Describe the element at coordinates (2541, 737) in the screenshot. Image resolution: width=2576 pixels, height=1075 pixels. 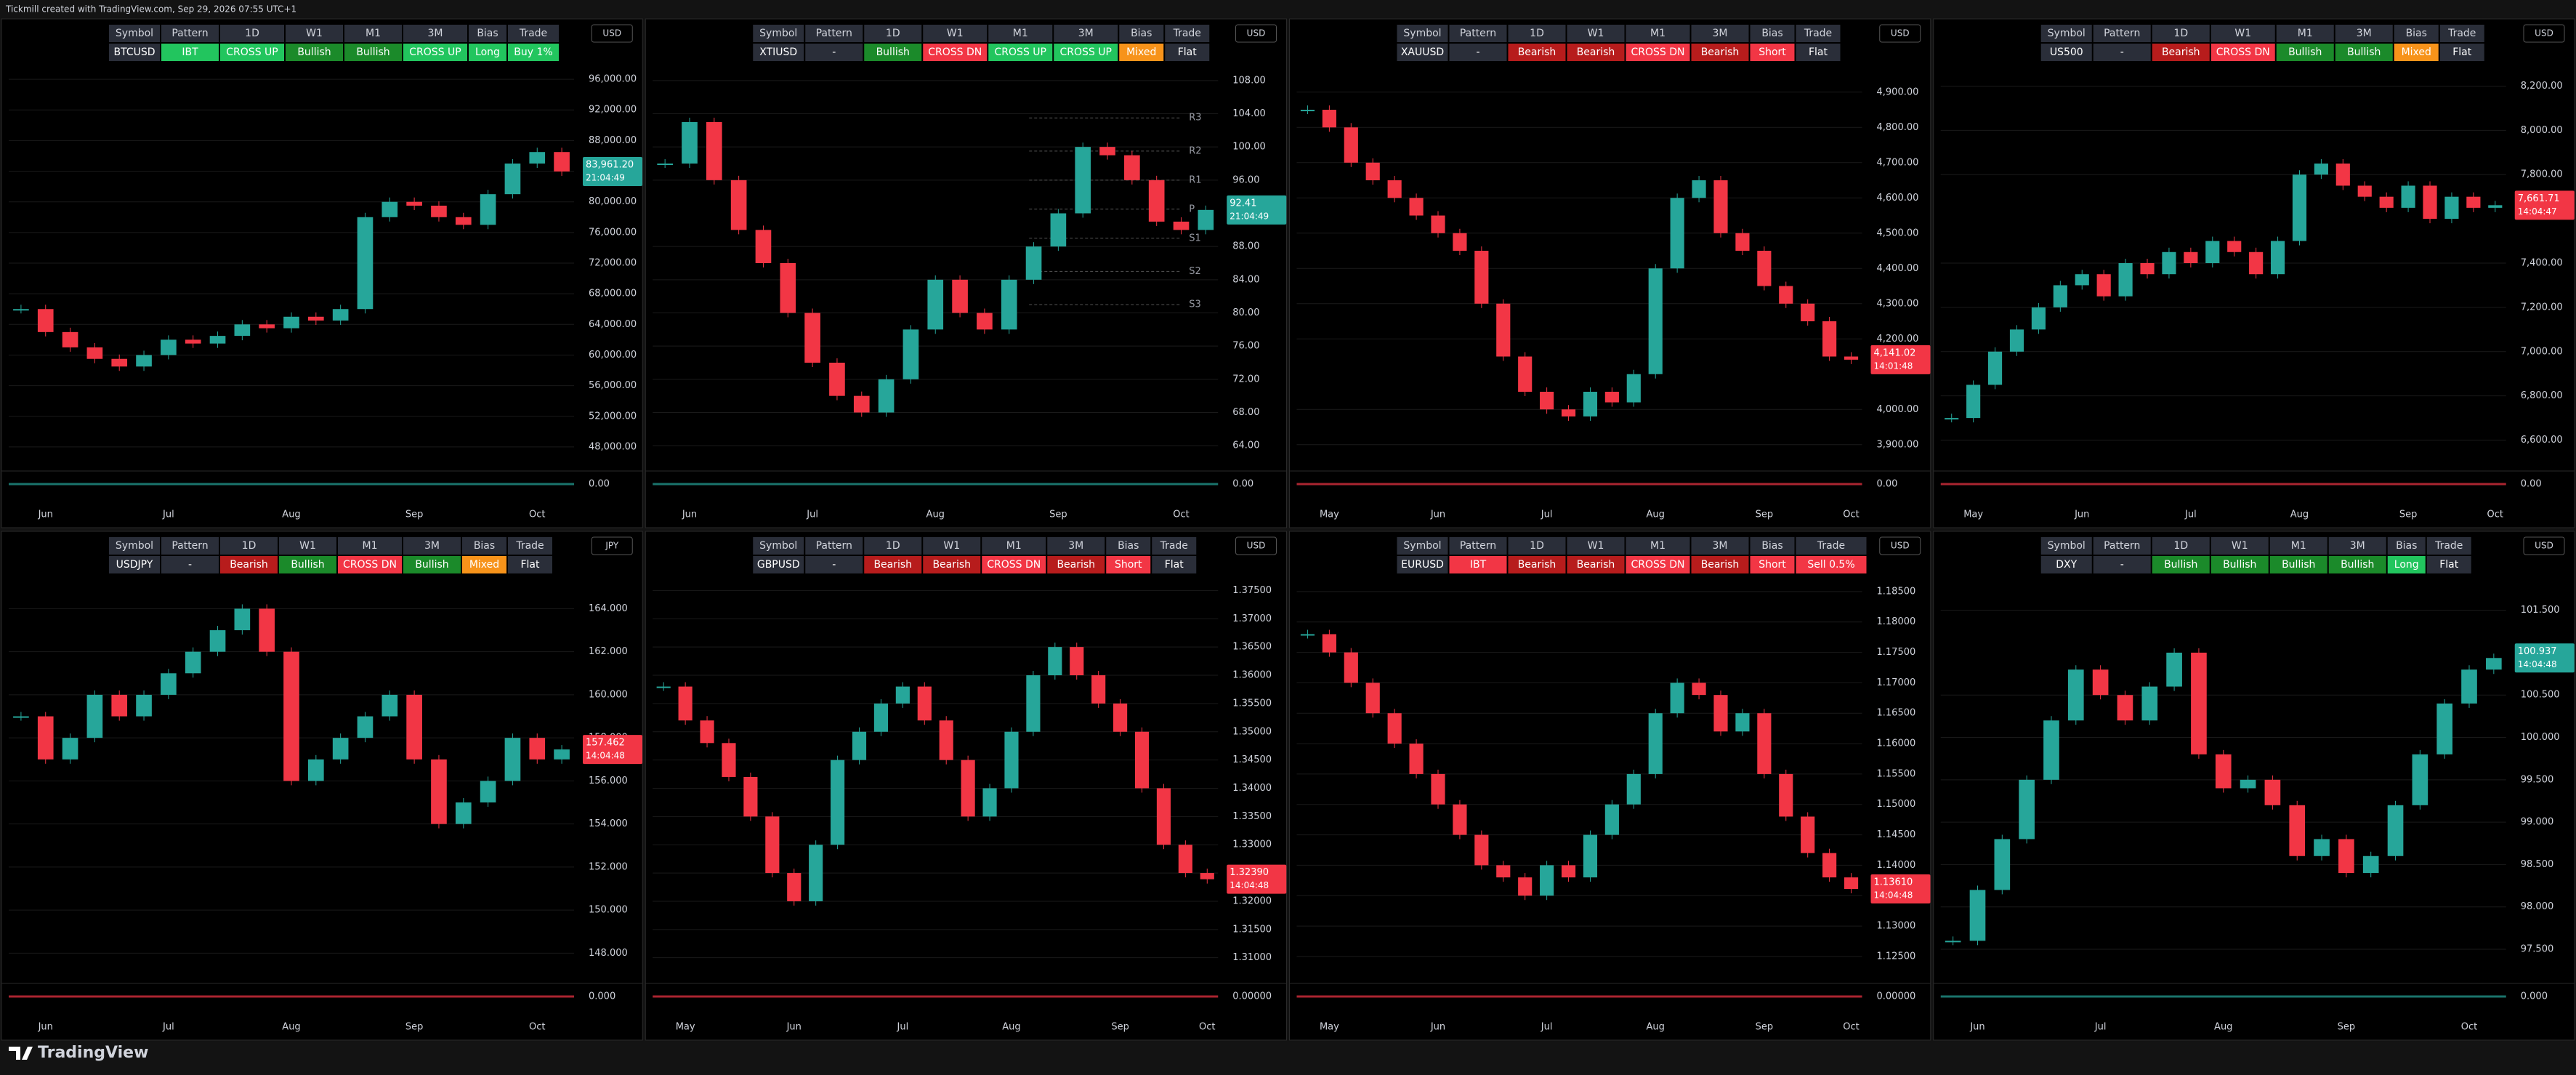
I see `y-tick-label: 100.000` at that location.